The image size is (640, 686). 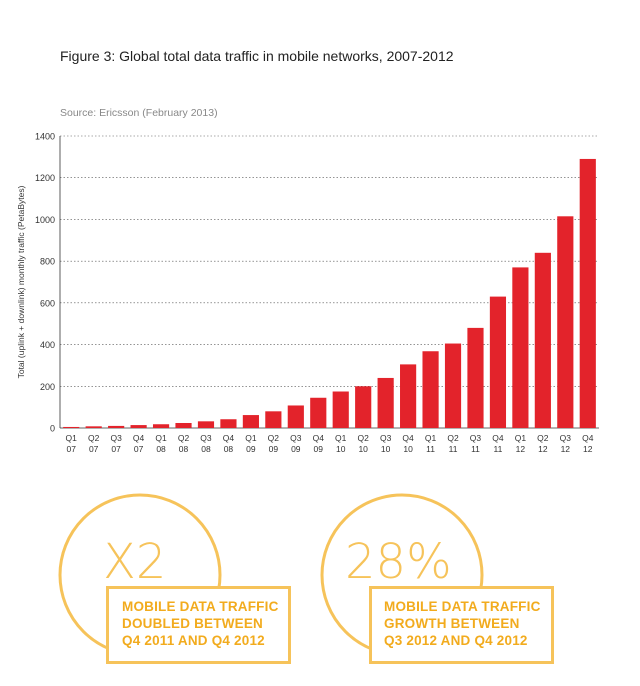 What do you see at coordinates (47, 262) in the screenshot?
I see `y-tick-label: 800` at bounding box center [47, 262].